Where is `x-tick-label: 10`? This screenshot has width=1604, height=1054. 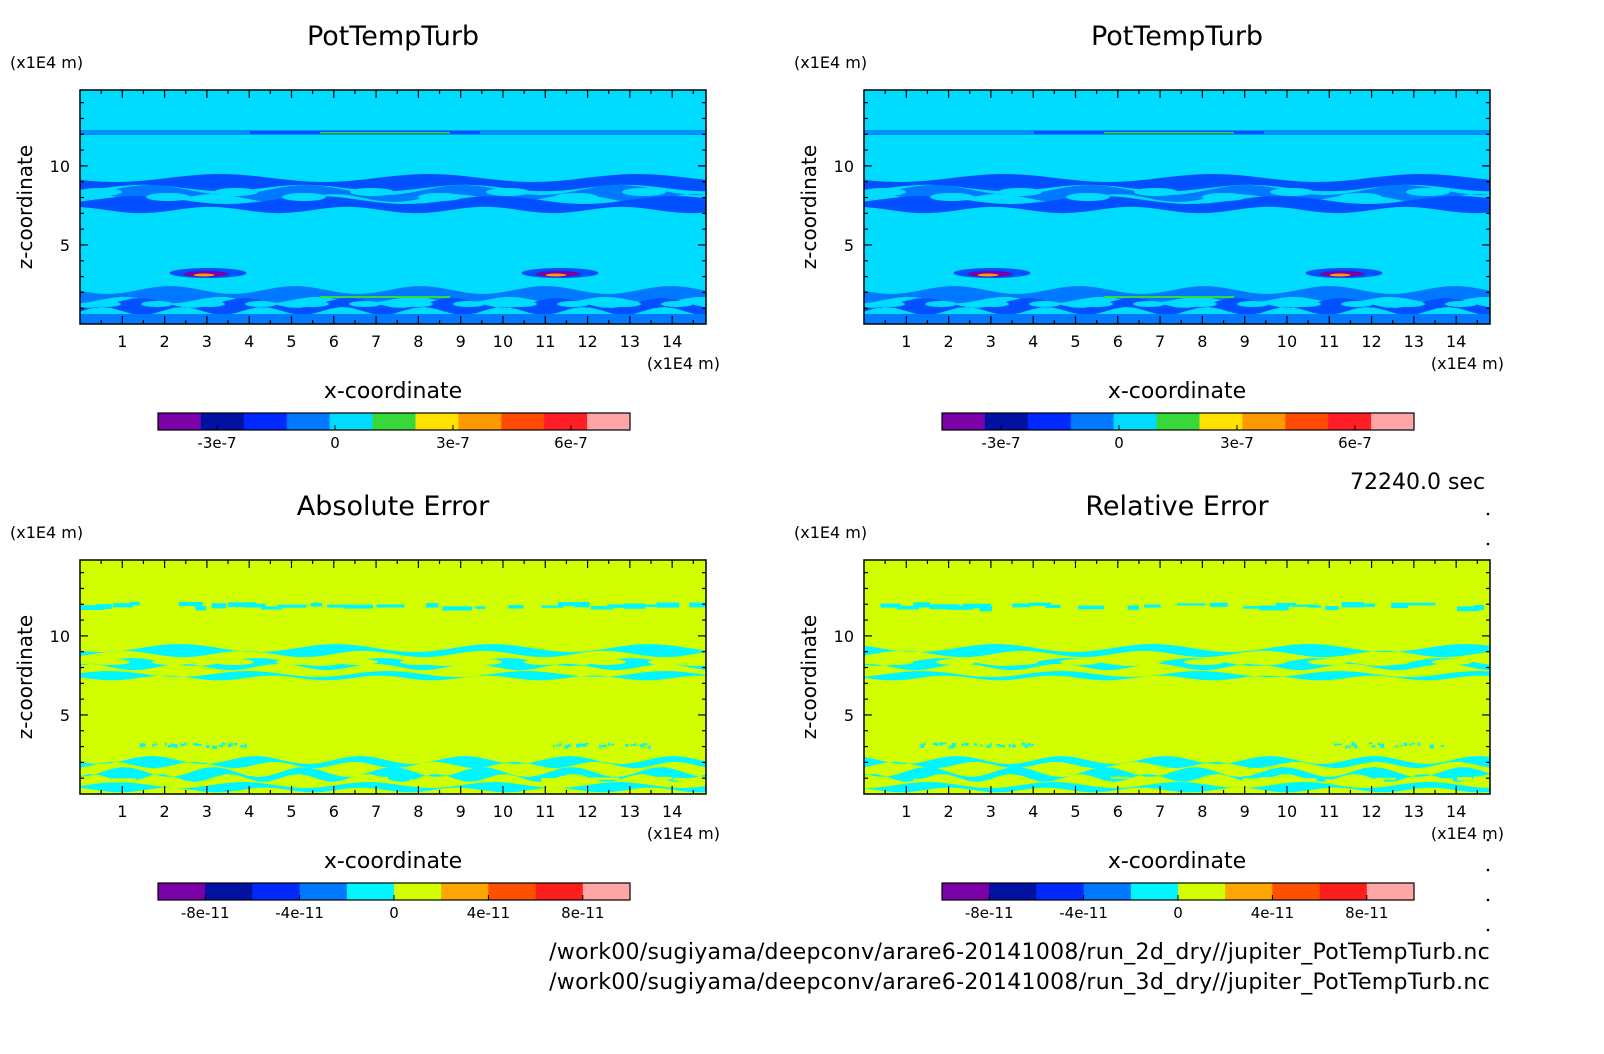 x-tick-label: 10 is located at coordinates (1287, 811).